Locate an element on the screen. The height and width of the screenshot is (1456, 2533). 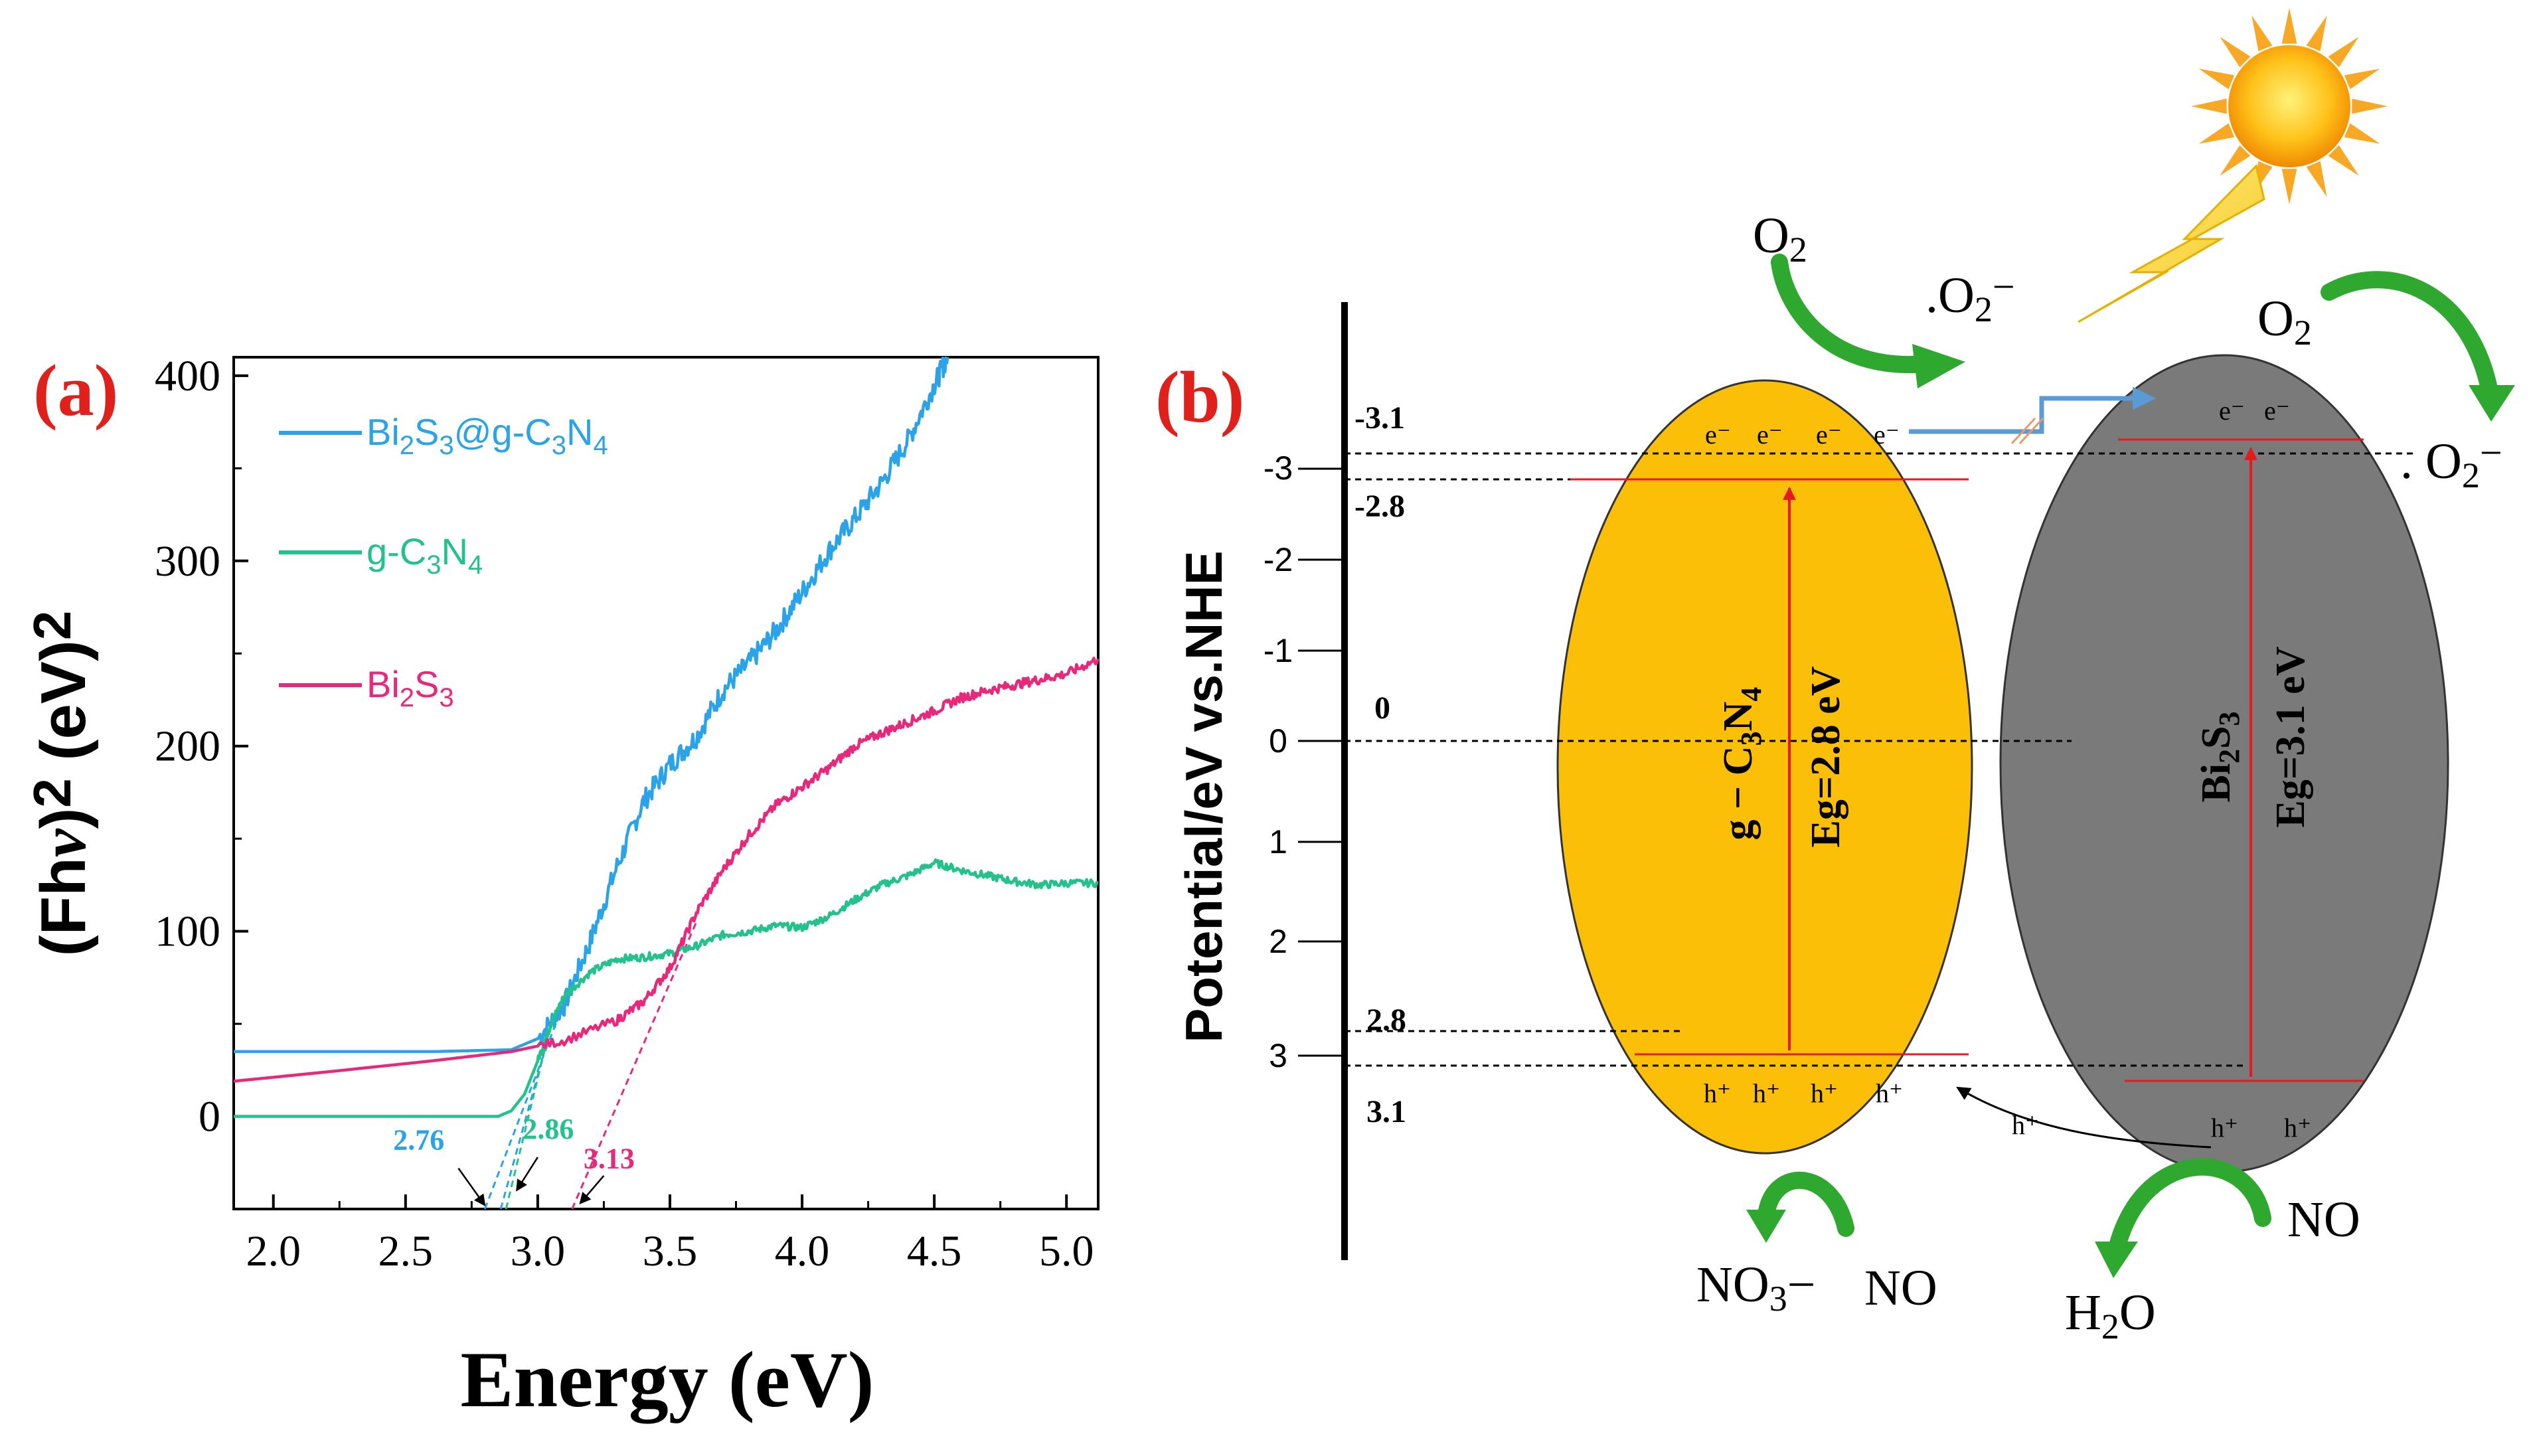
tick-label: -2 is located at coordinates (1278, 559).